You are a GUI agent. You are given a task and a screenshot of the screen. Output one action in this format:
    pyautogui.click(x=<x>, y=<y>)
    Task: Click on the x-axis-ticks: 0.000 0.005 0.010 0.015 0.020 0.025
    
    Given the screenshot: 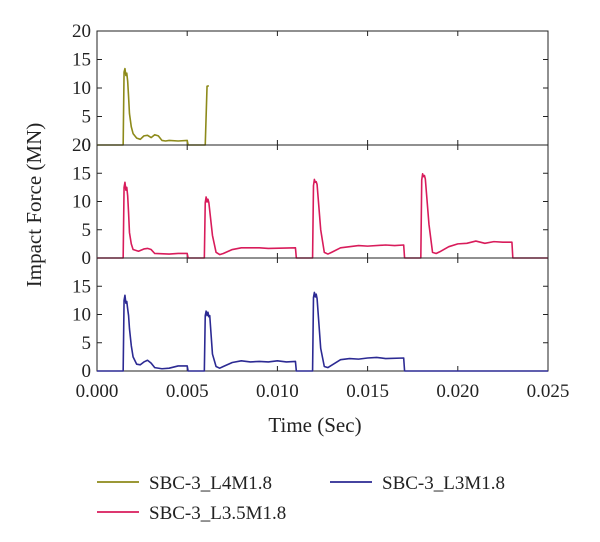 What is the action you would take?
    pyautogui.click(x=323, y=391)
    